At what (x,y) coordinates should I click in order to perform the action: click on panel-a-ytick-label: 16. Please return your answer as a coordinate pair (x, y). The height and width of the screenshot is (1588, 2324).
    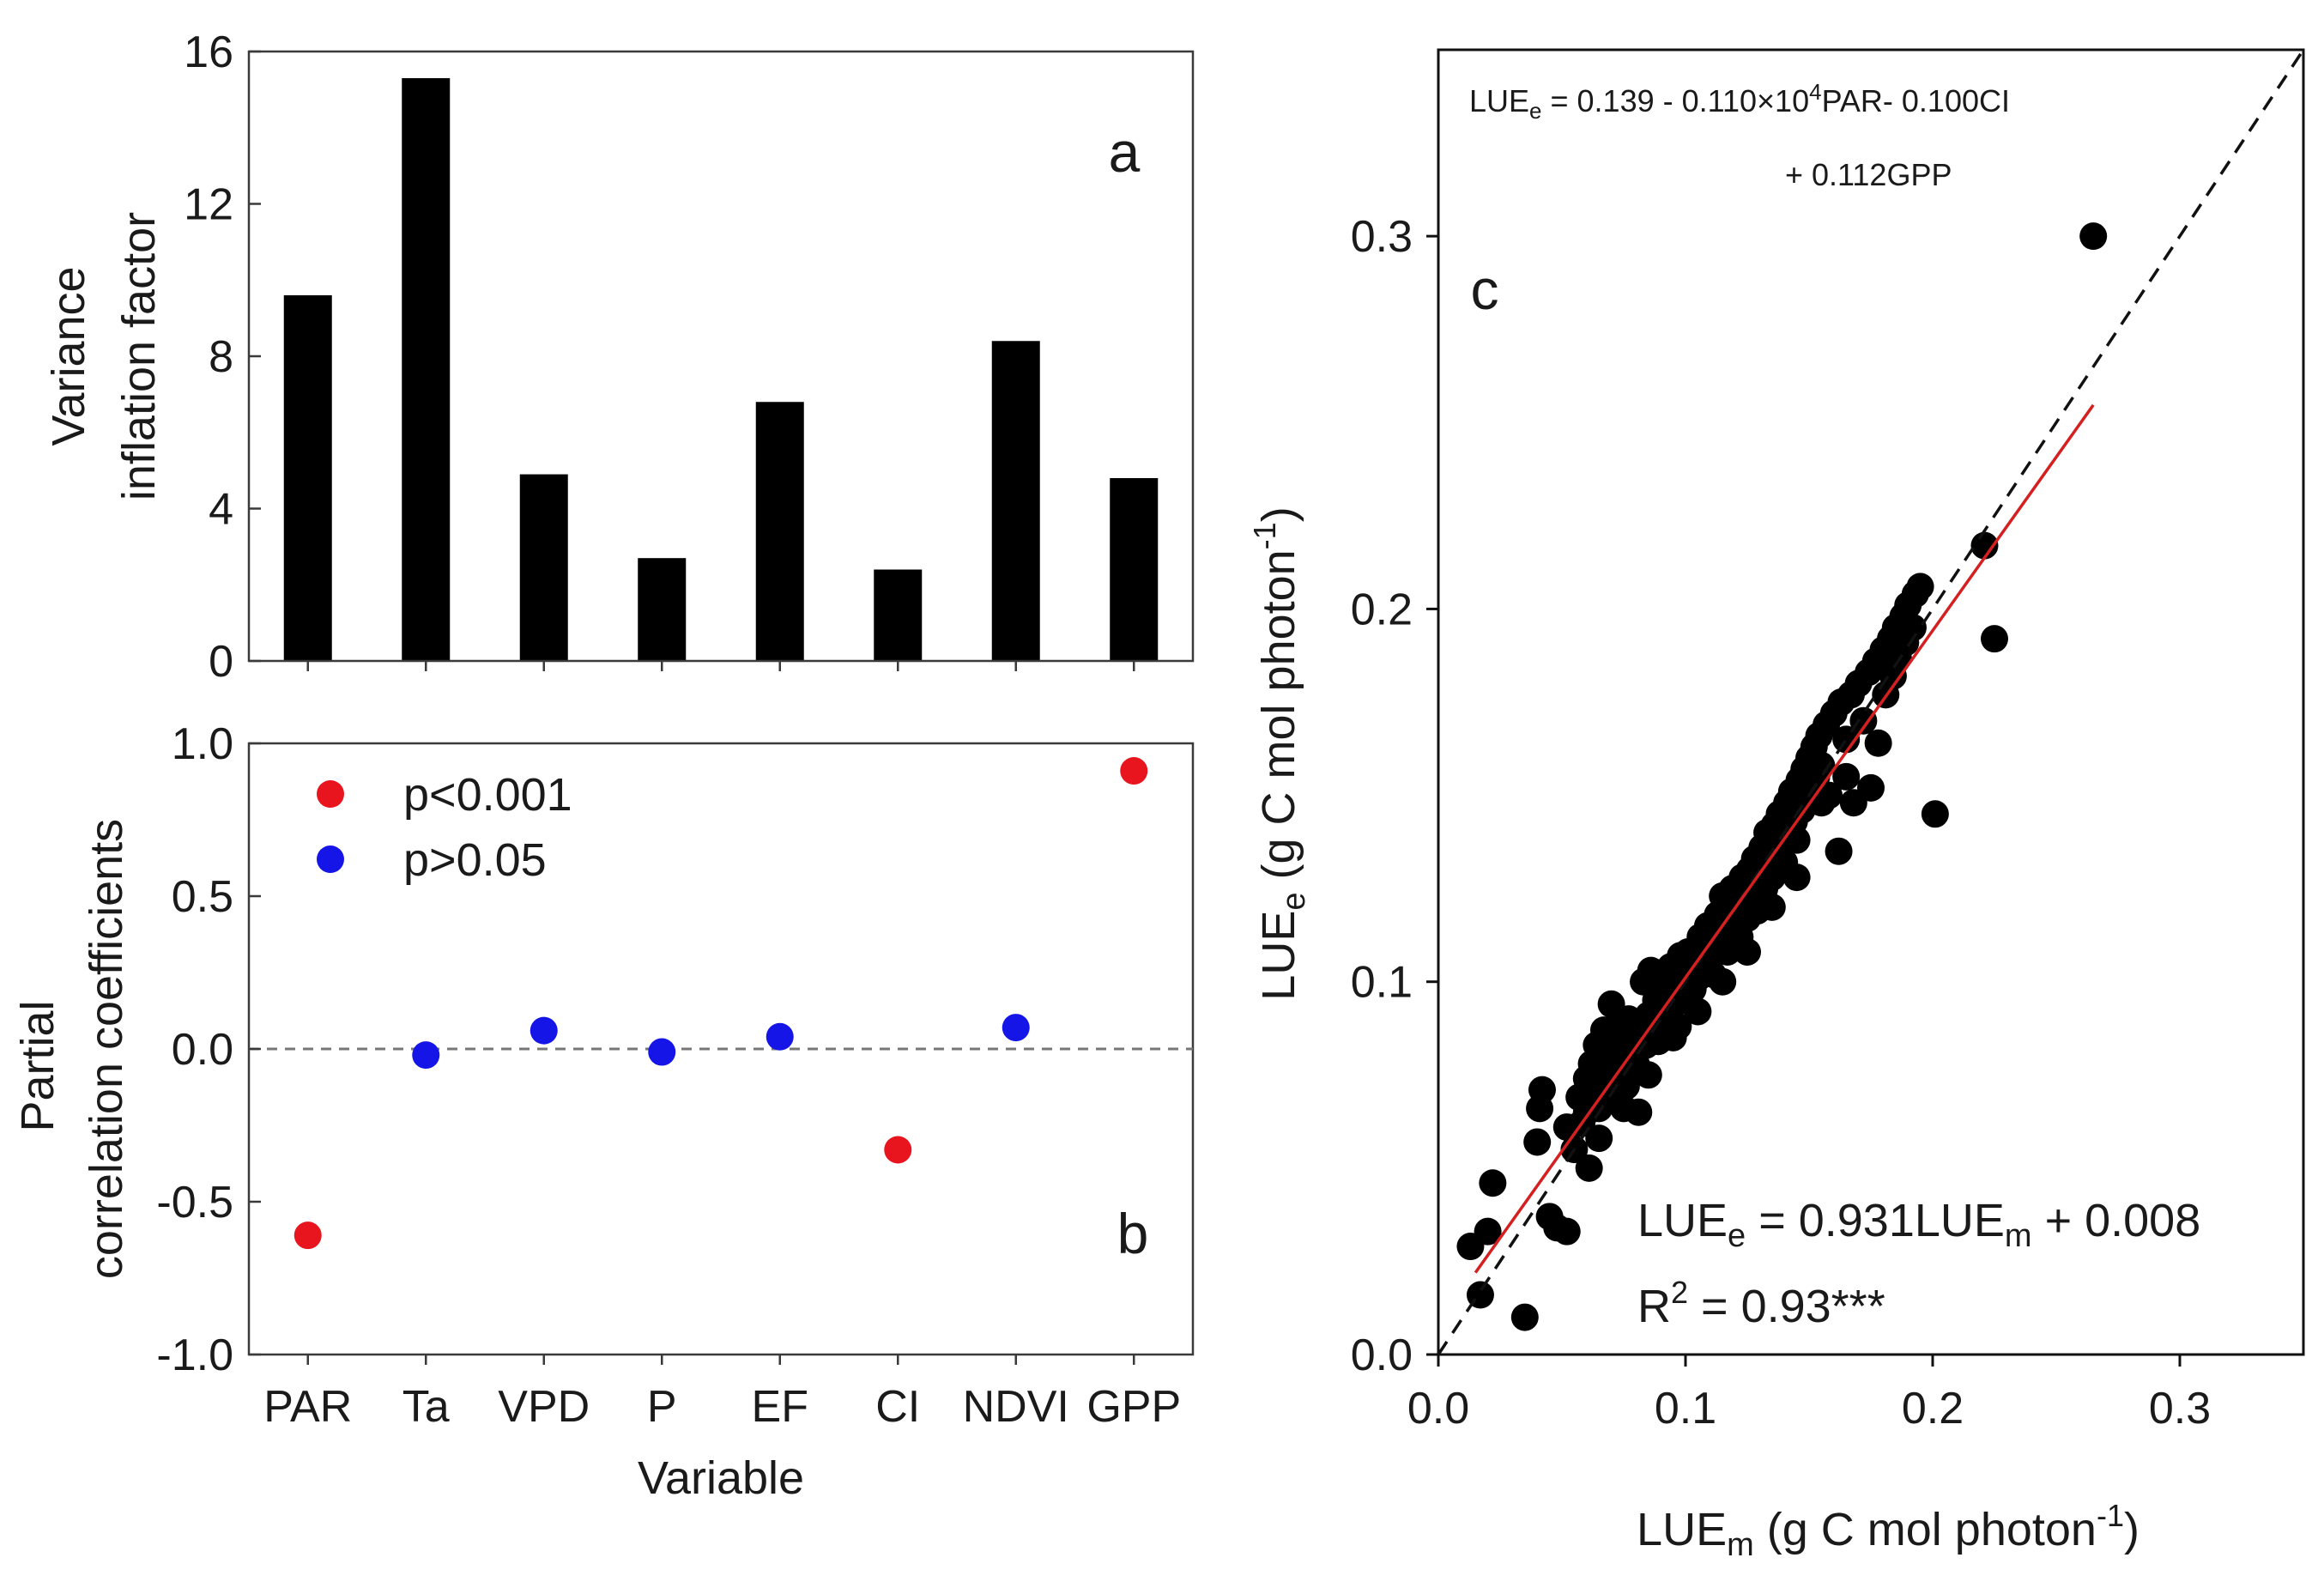
    Looking at the image, I should click on (208, 52).